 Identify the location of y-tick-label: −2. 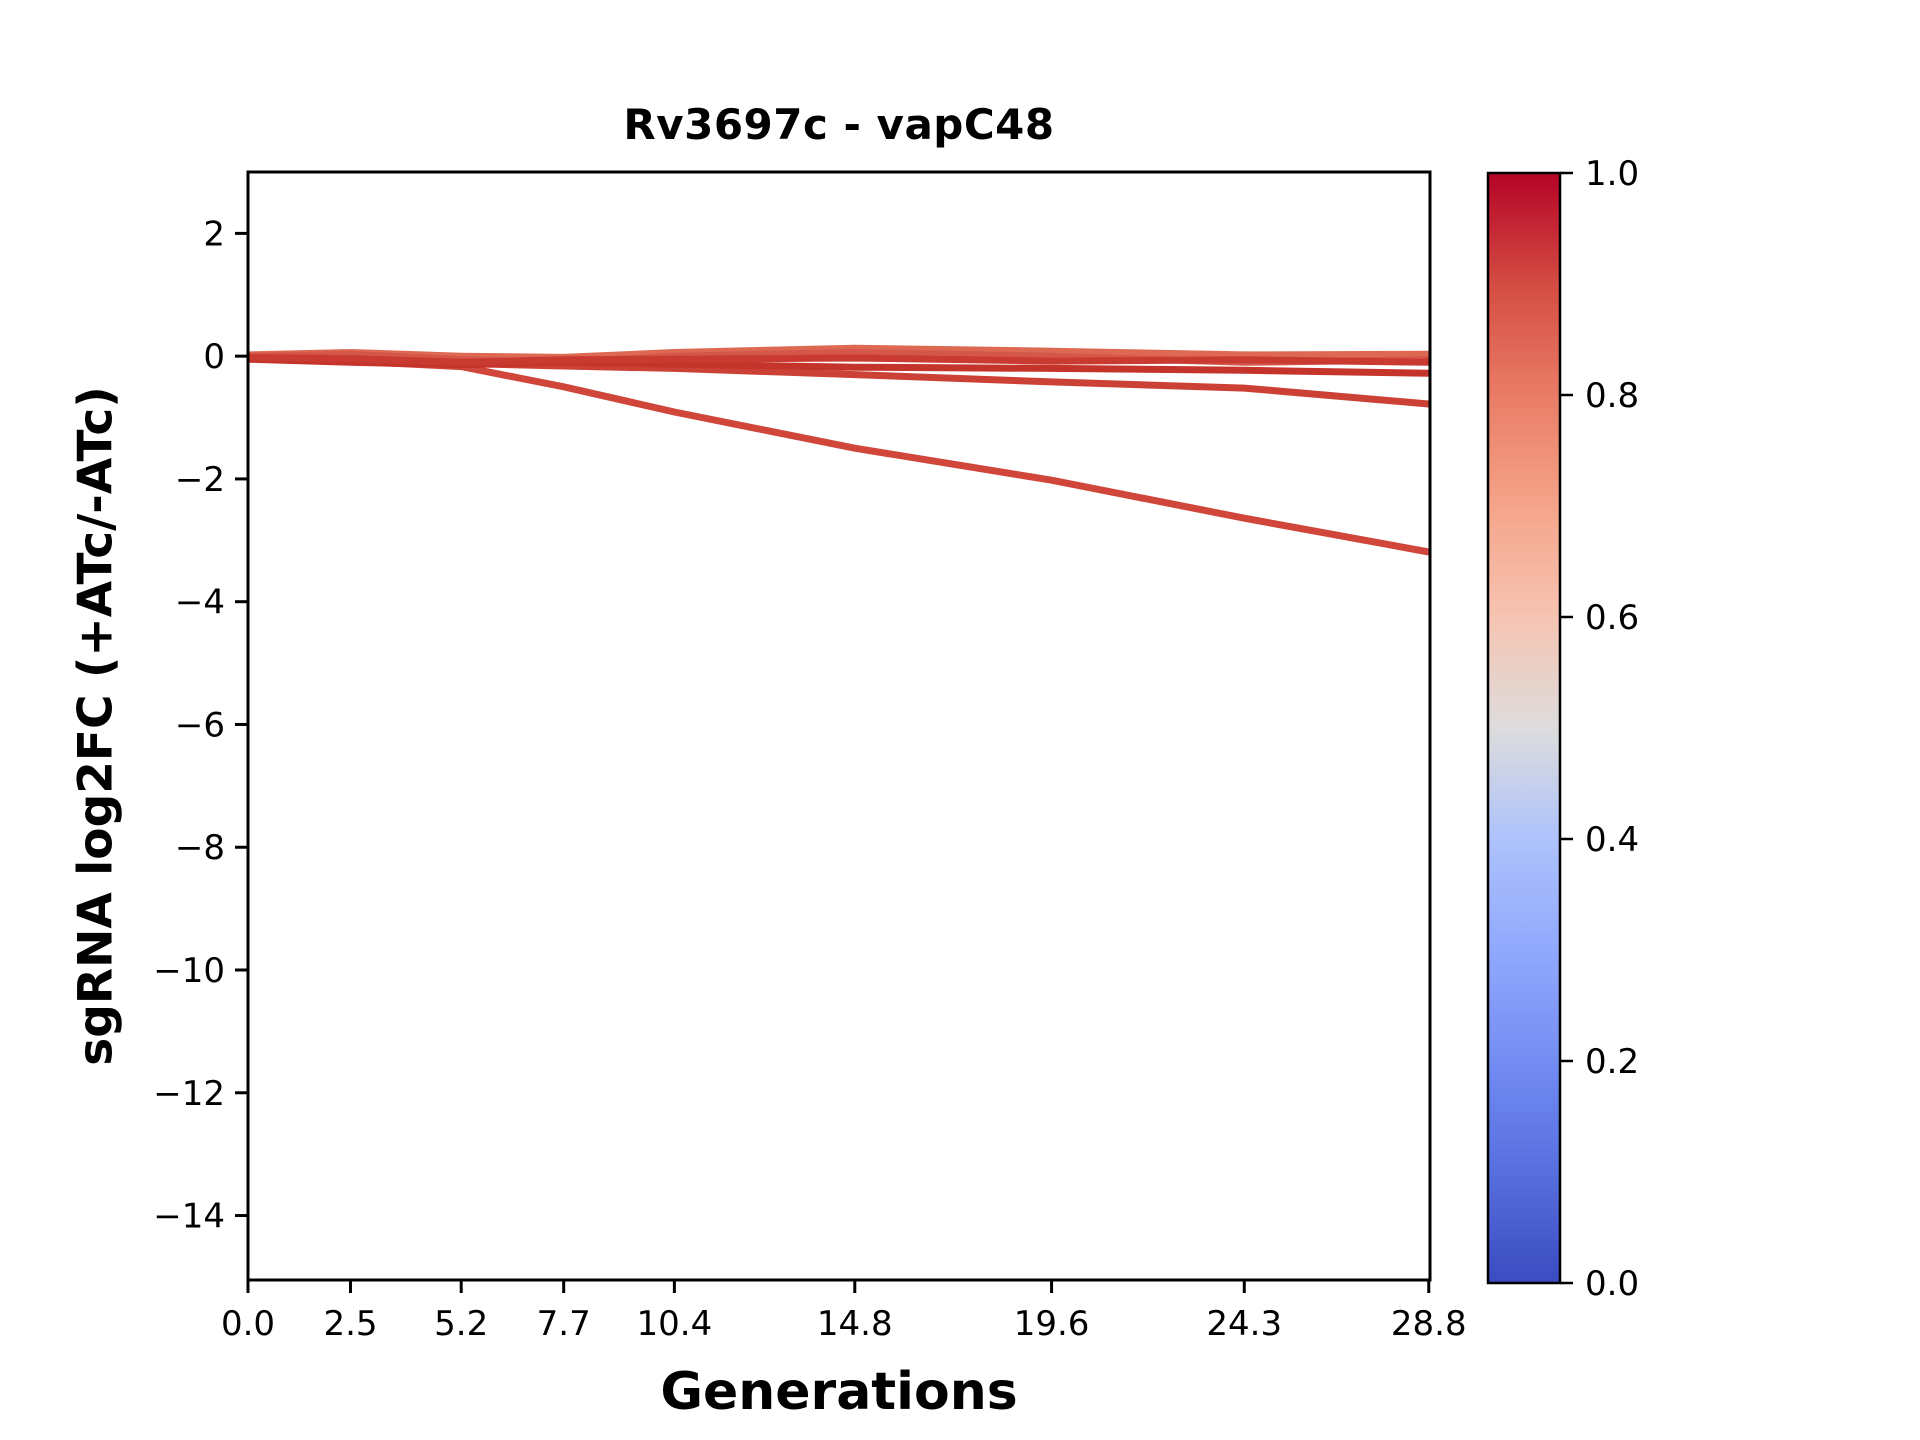
(200, 480).